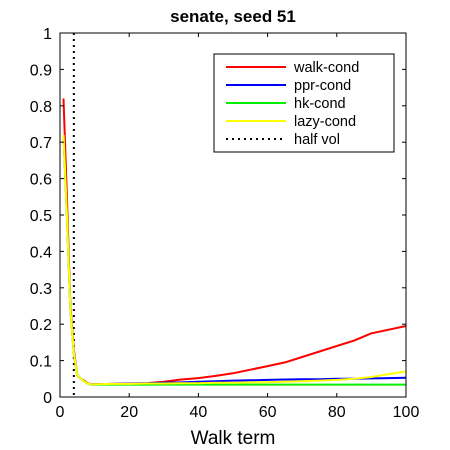  I want to click on y-tick-label: 0.2, so click(41, 325).